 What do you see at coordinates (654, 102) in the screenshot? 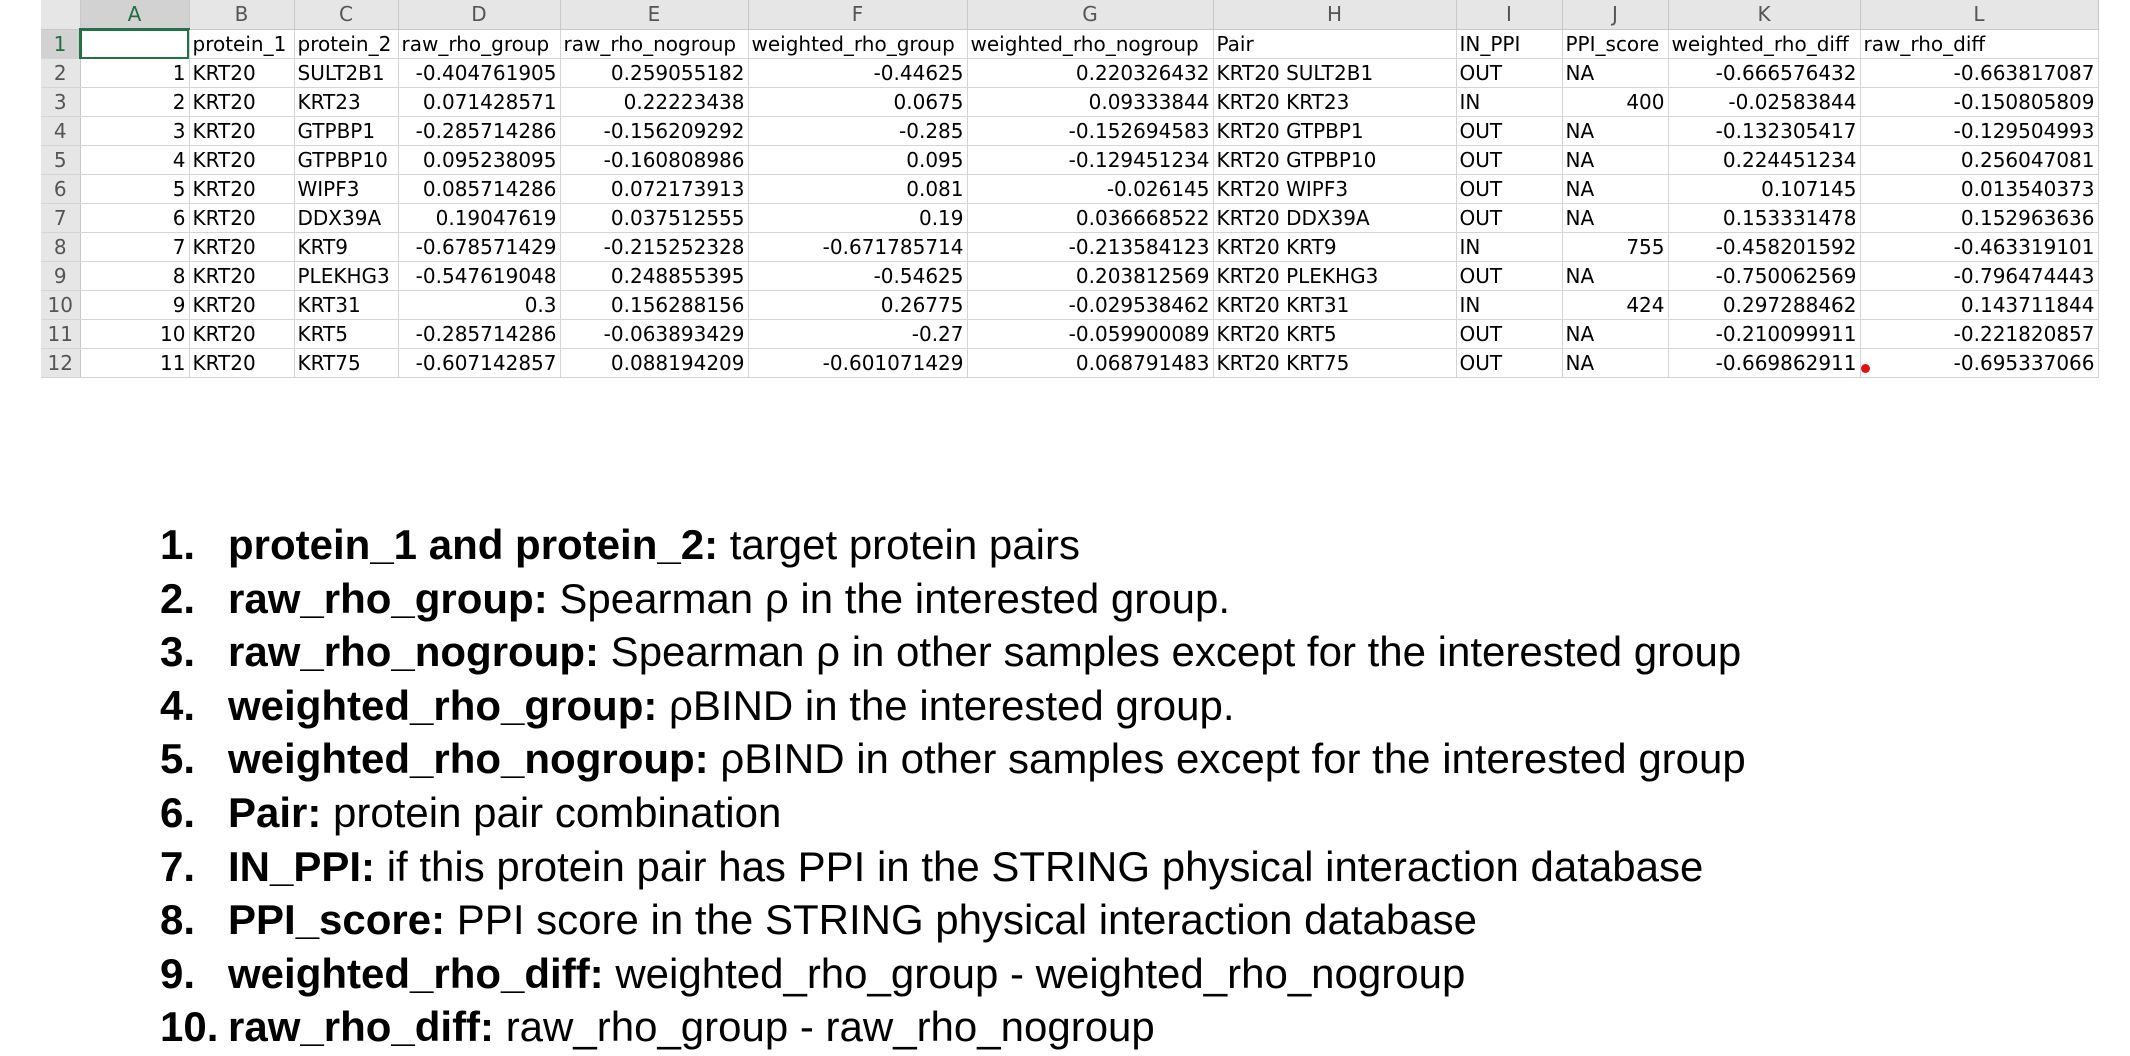
I see `table-cell: 0.22223438` at bounding box center [654, 102].